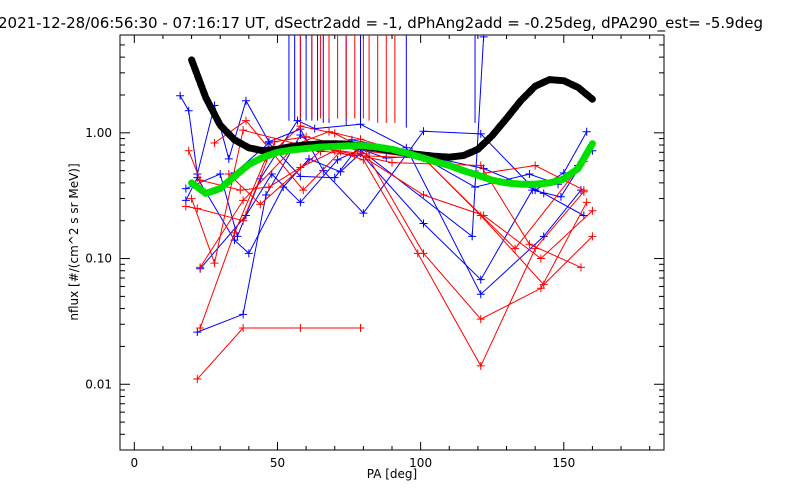 The image size is (800, 500). Describe the element at coordinates (420, 463) in the screenshot. I see `x-tick-label: 100` at that location.